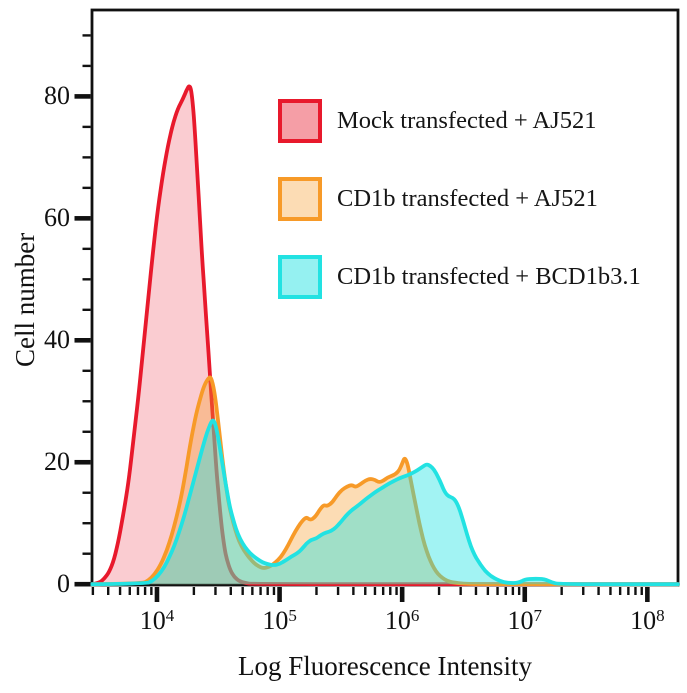  I want to click on x-axis-title: Log Fluorescence Intensity, so click(385, 666).